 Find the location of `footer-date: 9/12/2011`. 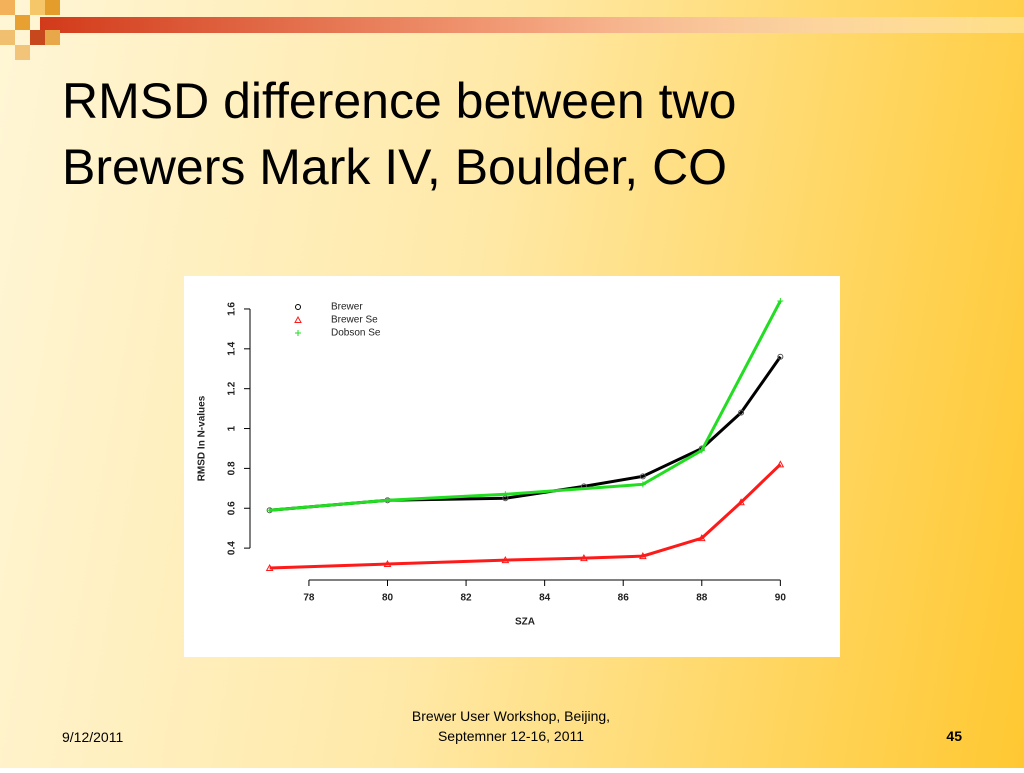

footer-date: 9/12/2011 is located at coordinates (92, 737).